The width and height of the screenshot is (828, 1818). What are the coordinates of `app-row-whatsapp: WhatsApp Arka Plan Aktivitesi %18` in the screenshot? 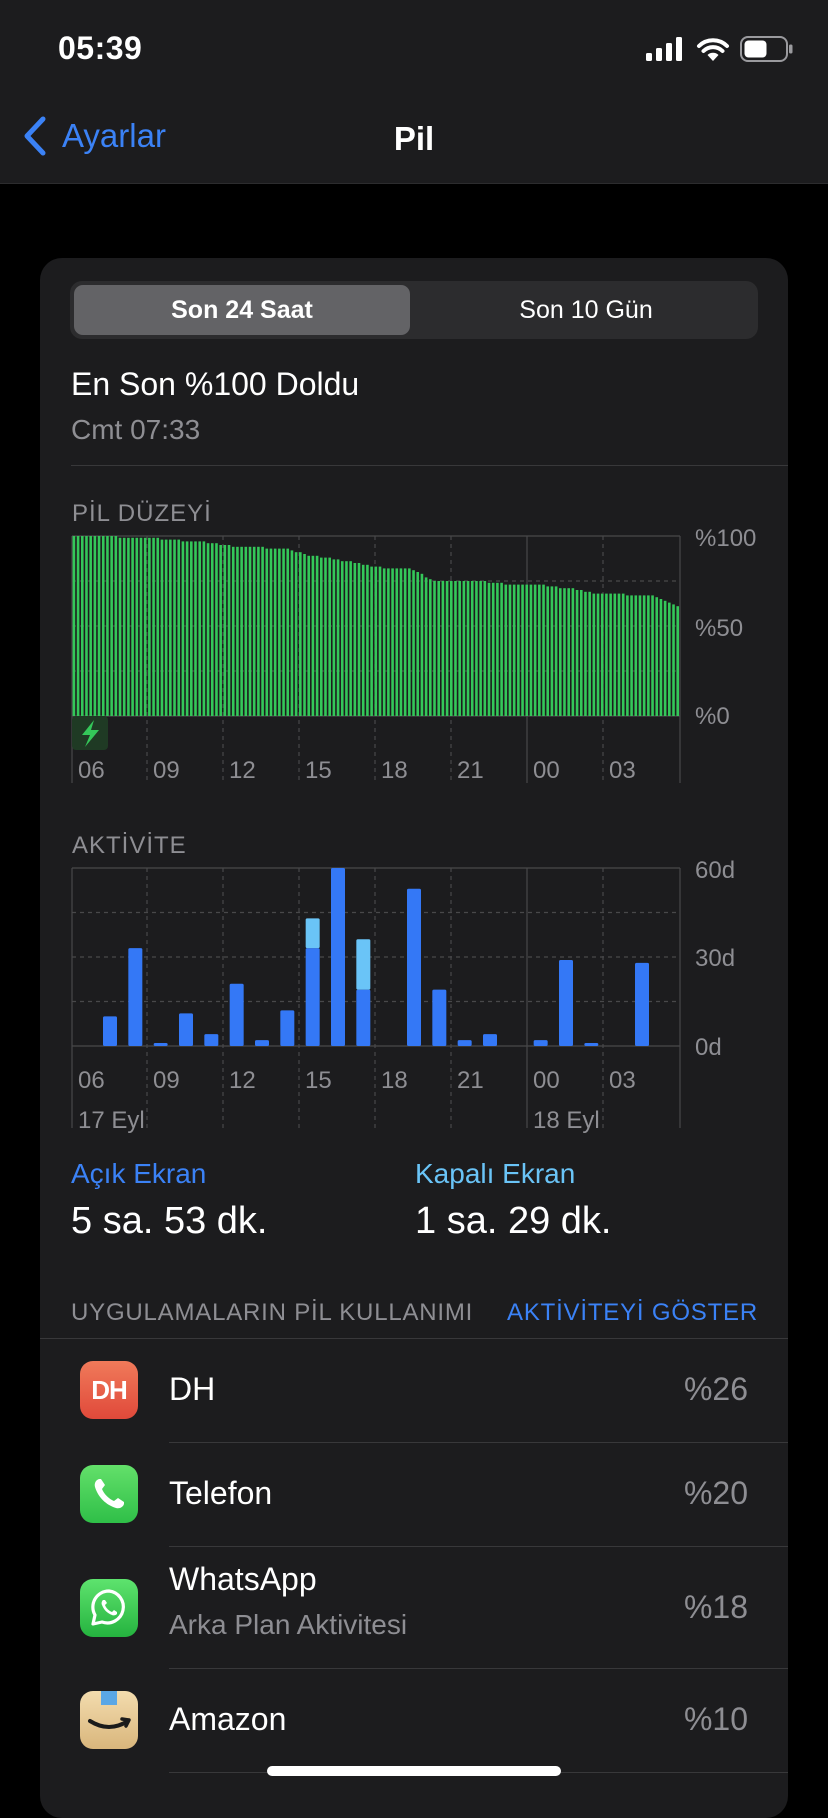 It's located at (414, 1607).